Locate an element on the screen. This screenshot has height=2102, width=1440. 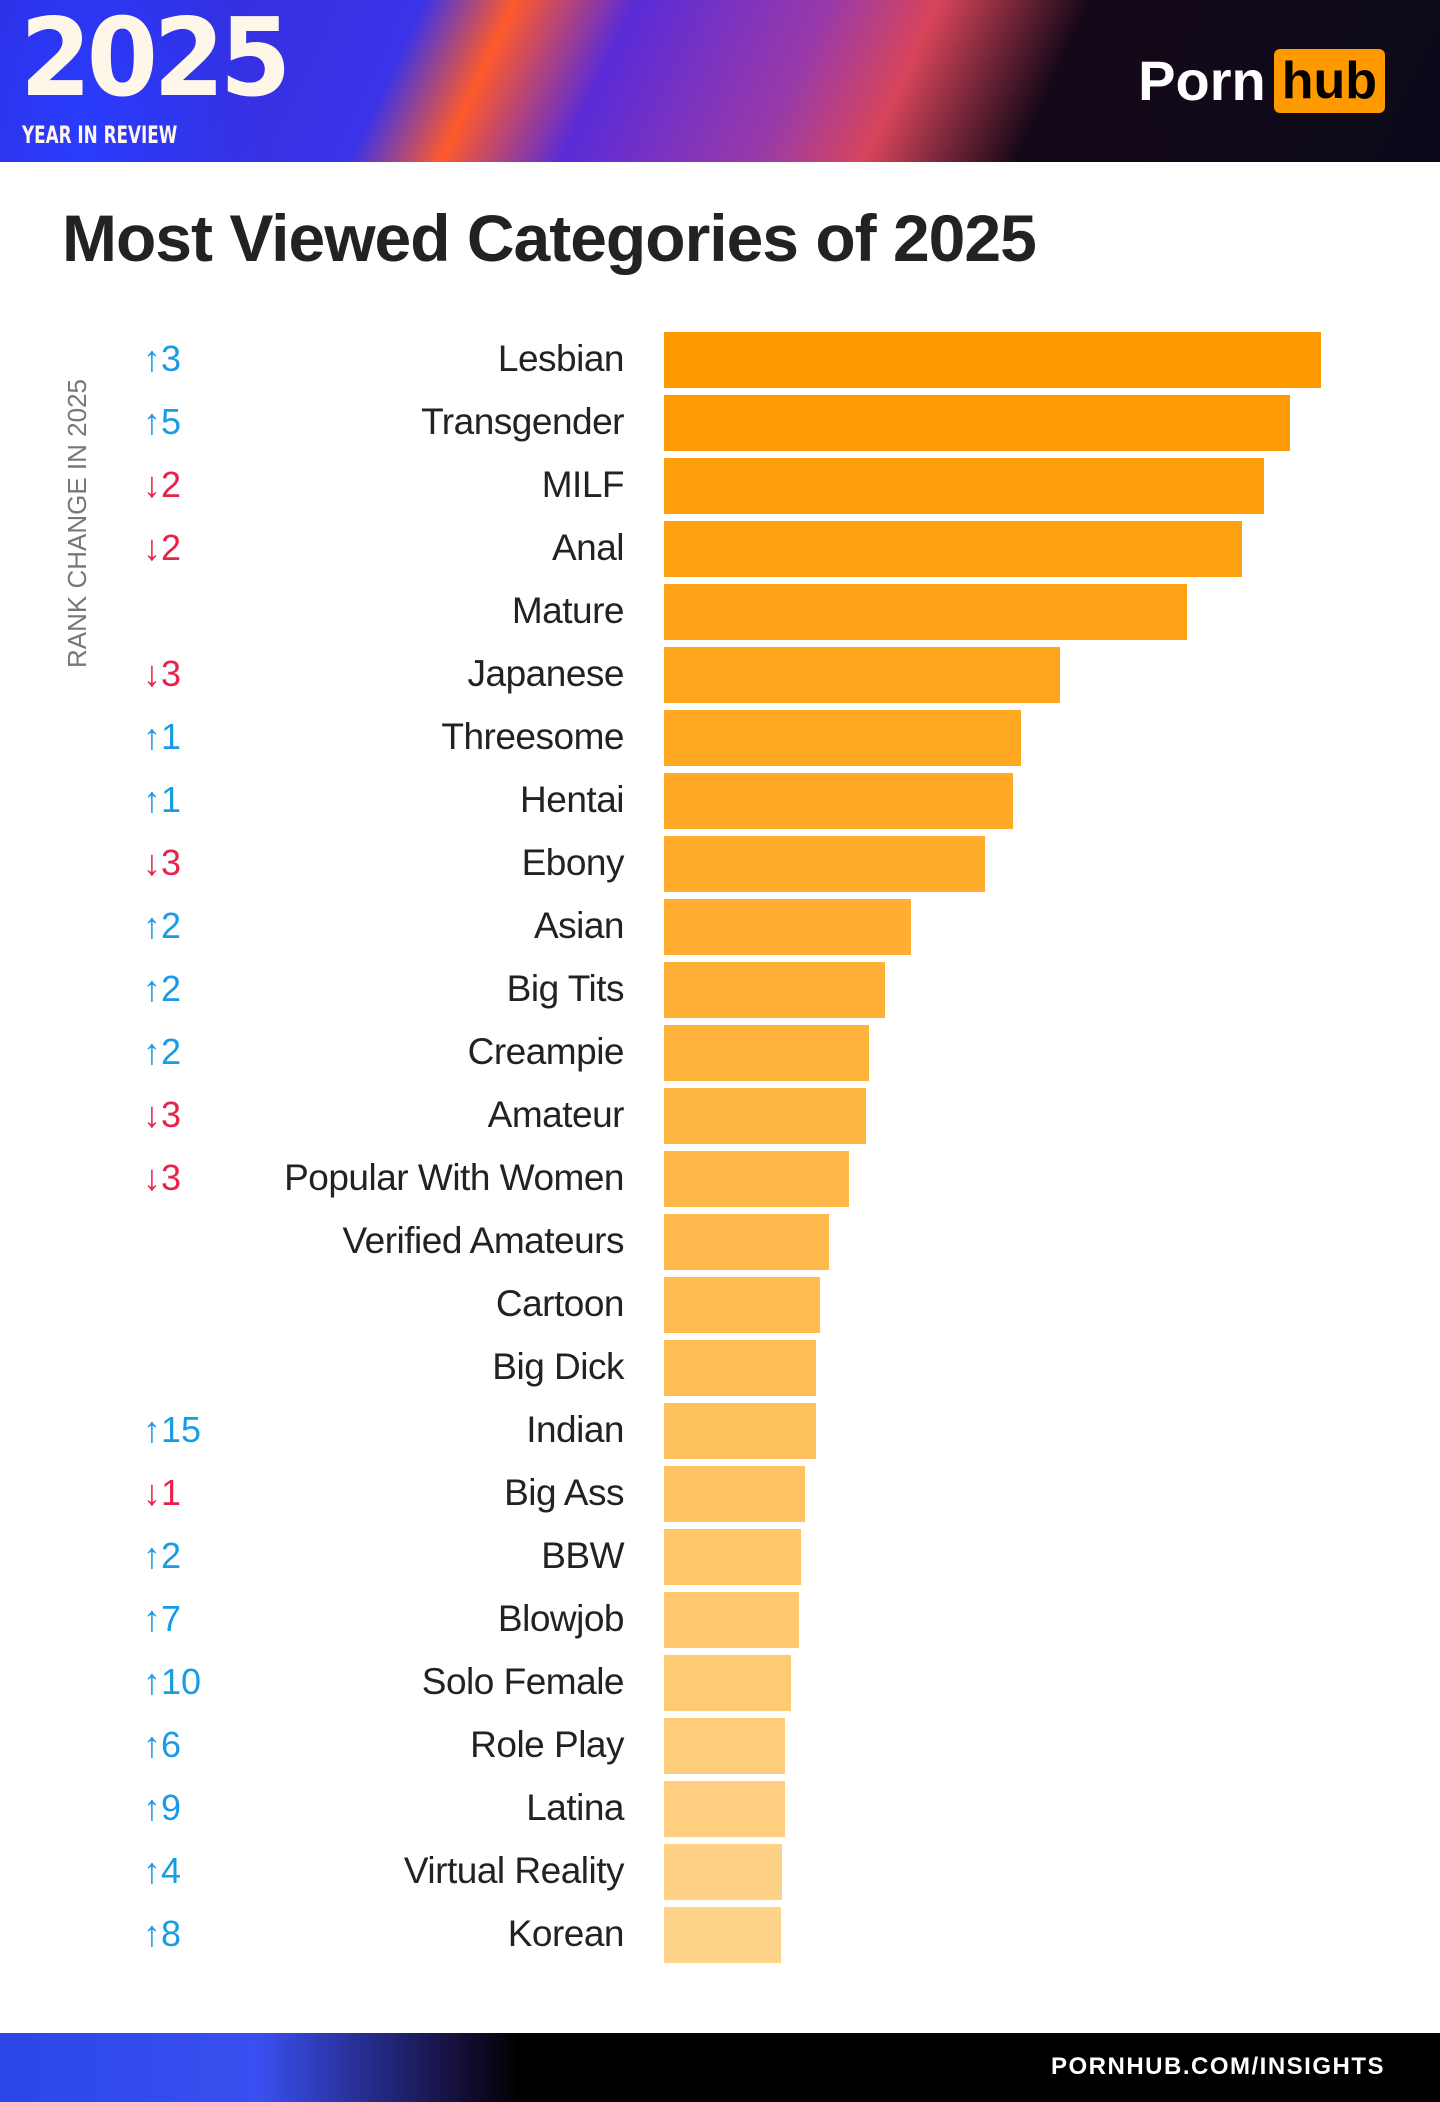
logo-text-left: Porn is located at coordinates (1202, 80).